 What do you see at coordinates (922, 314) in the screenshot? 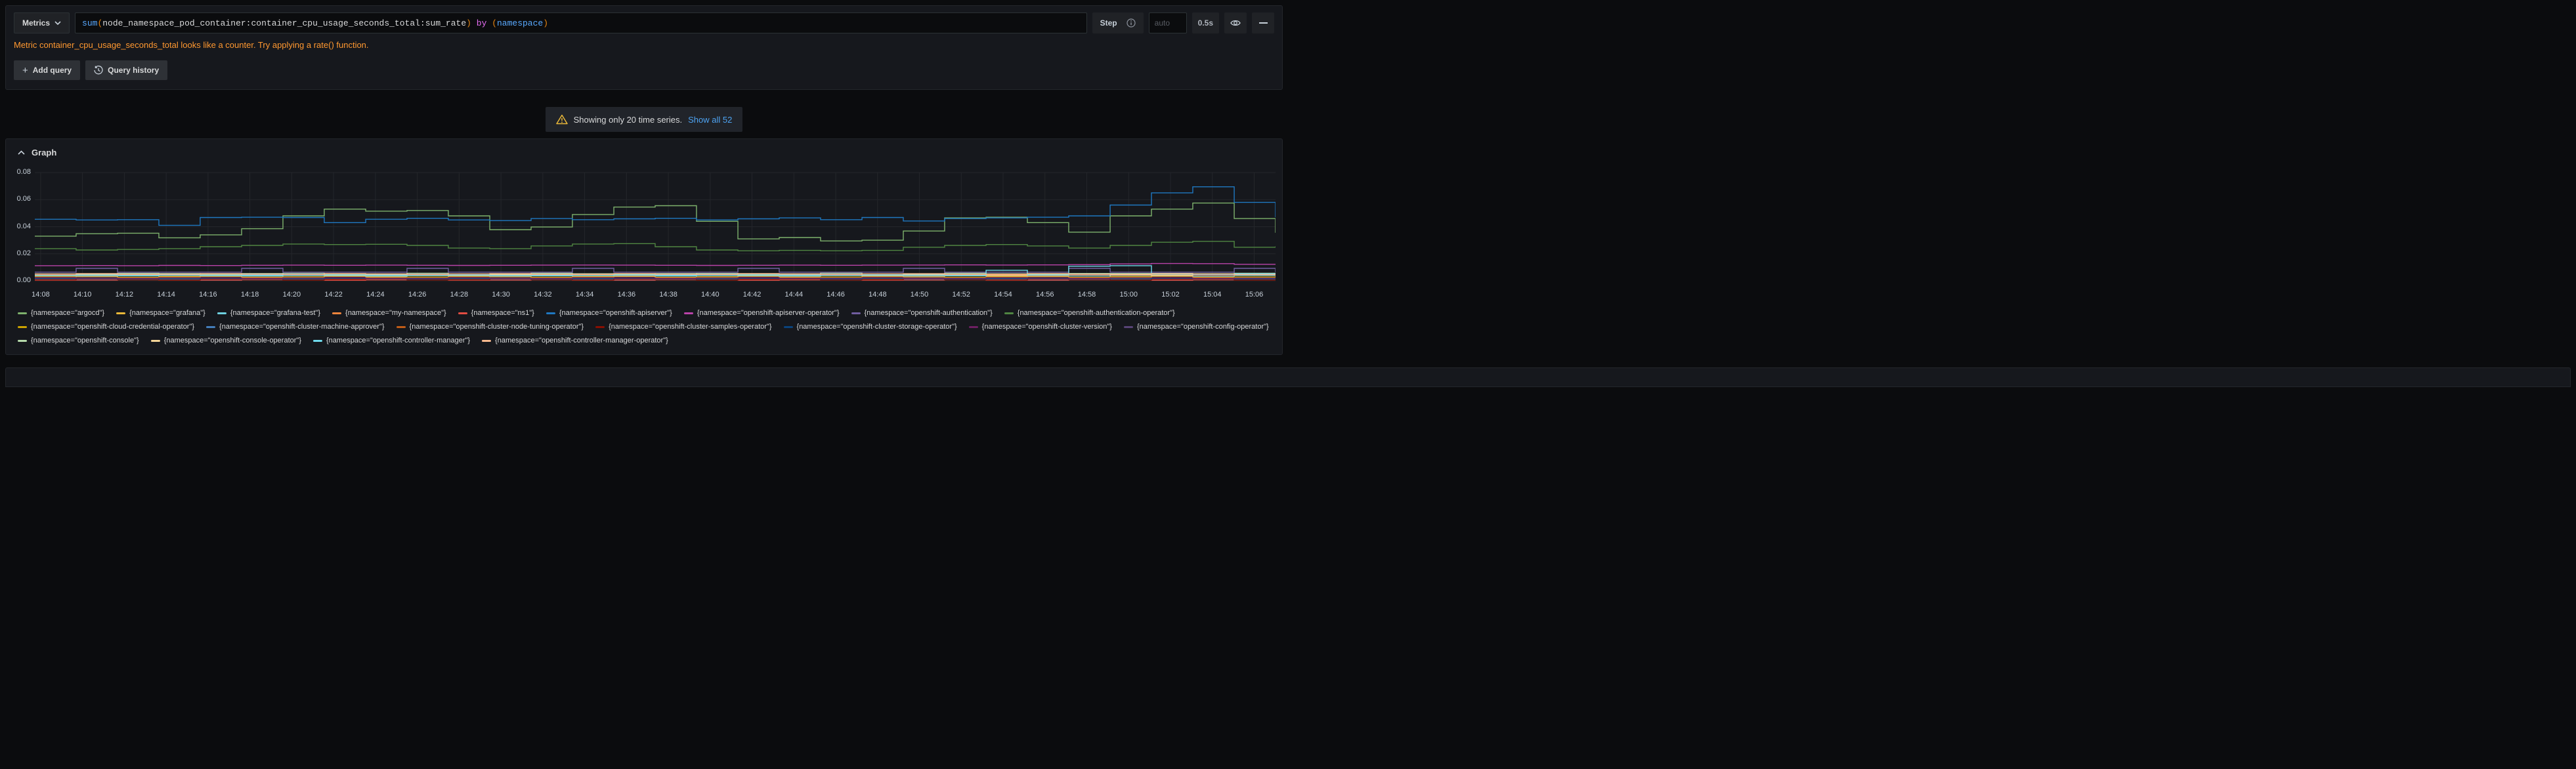
I see `legend-item: {namespace="openshift-authentication"}` at bounding box center [922, 314].